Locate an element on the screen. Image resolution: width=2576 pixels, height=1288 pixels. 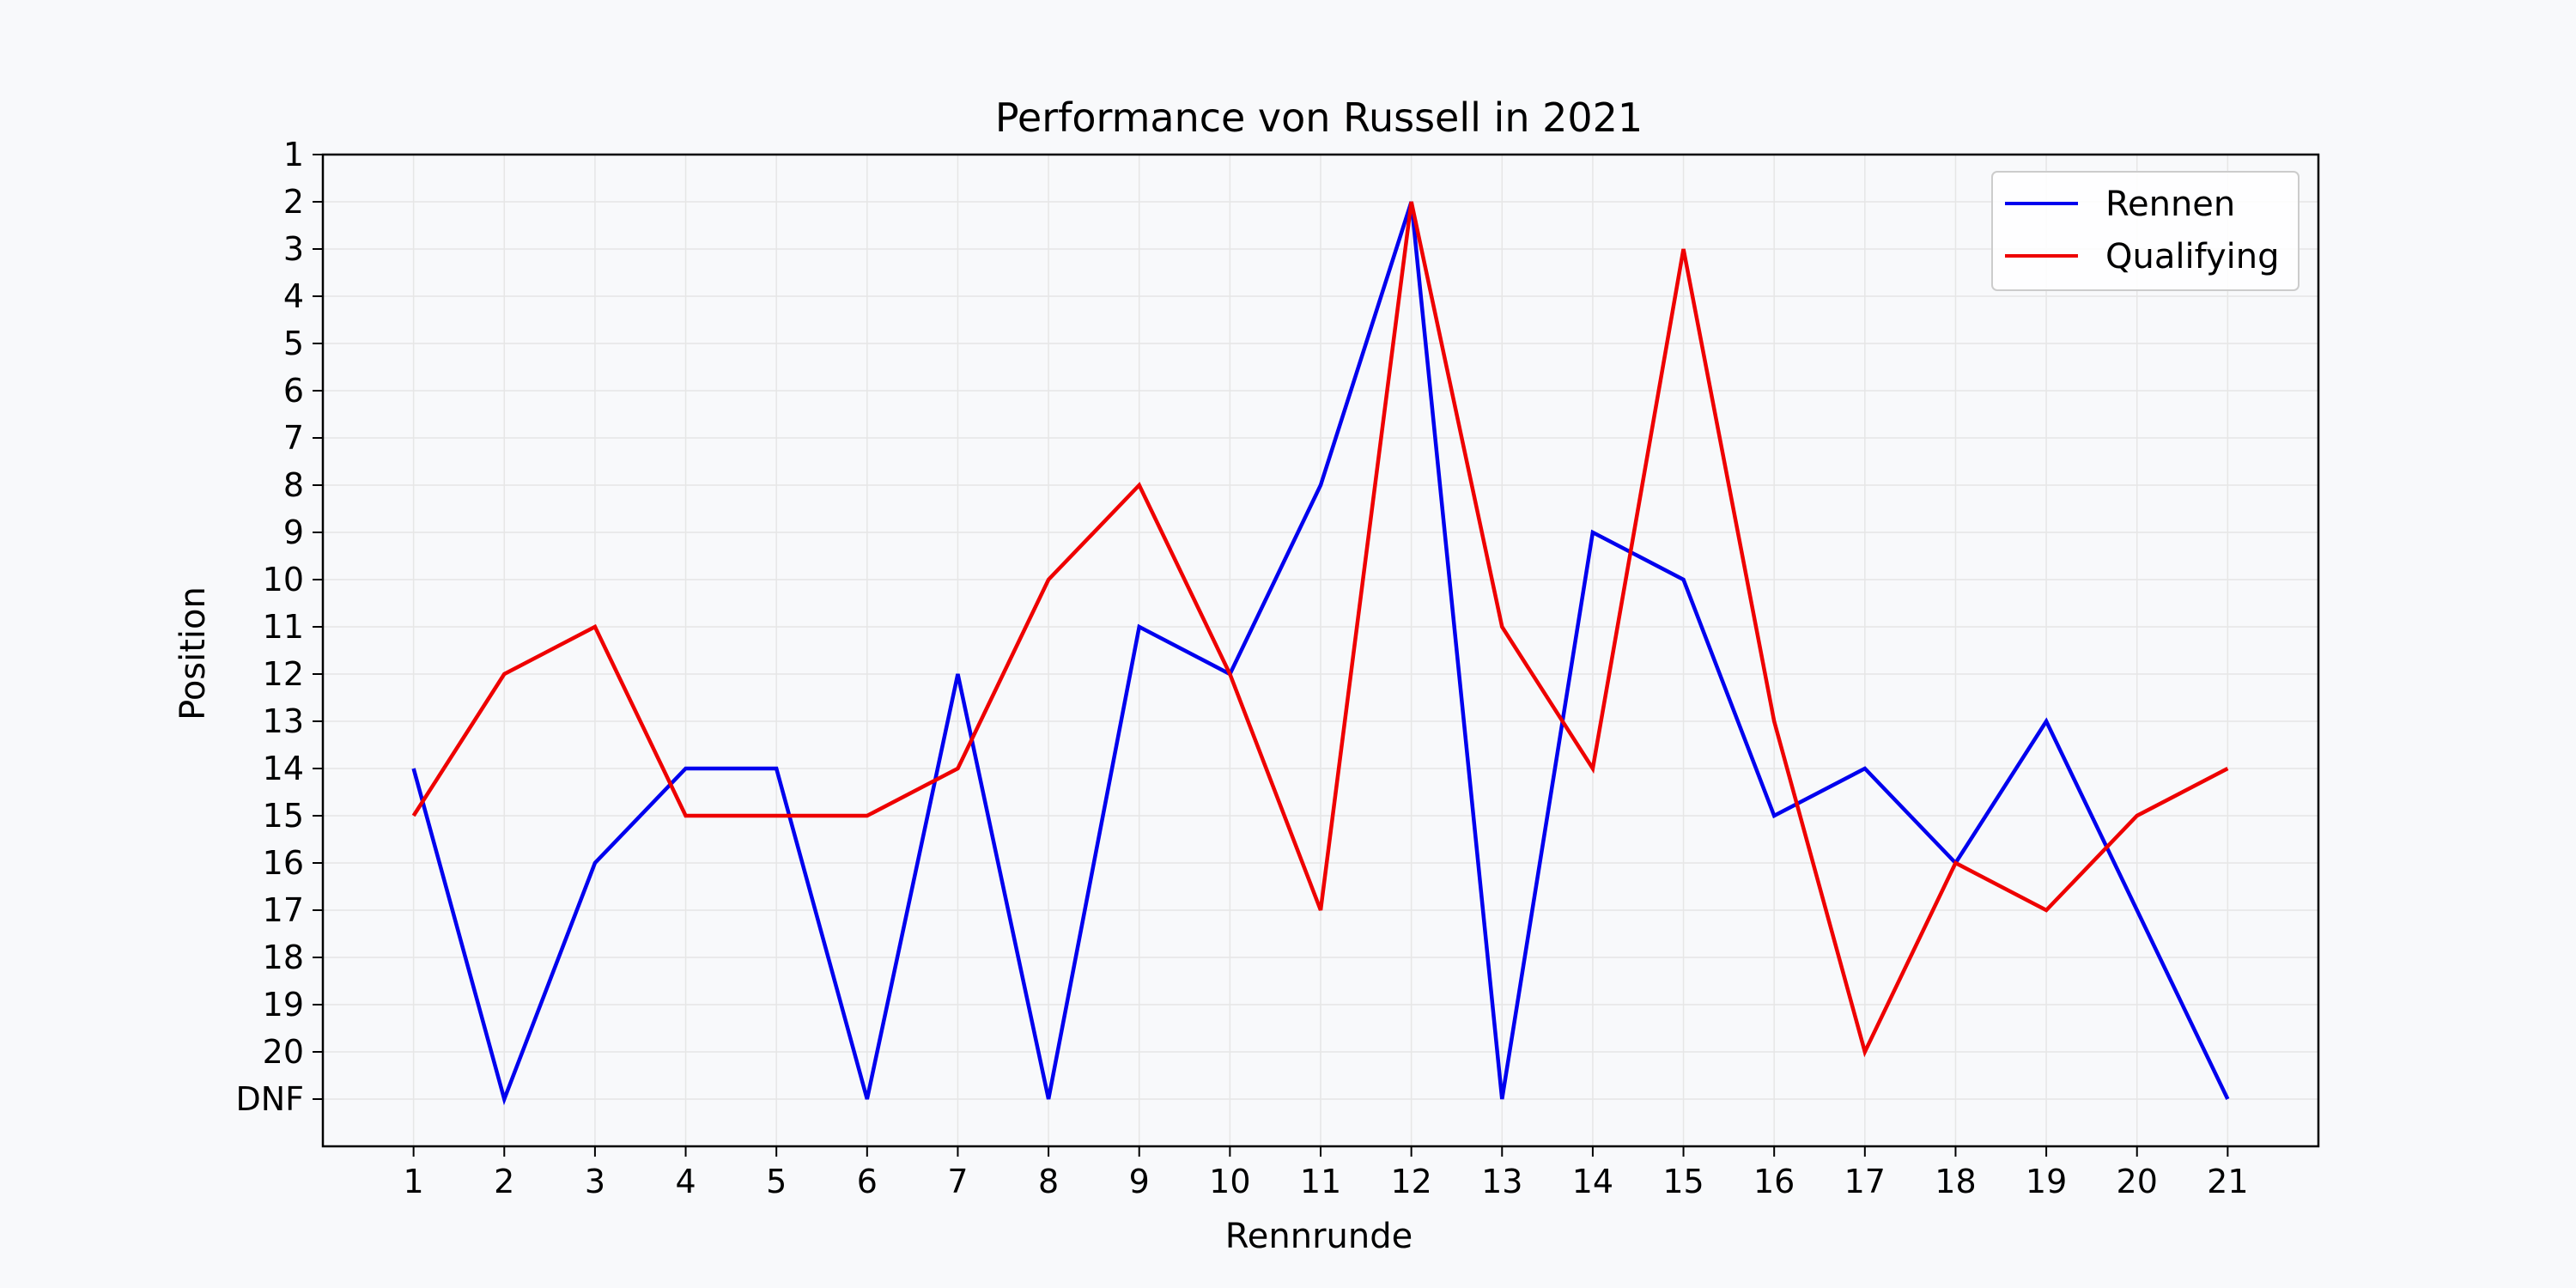
y-tick-label: 4 is located at coordinates (293, 296).